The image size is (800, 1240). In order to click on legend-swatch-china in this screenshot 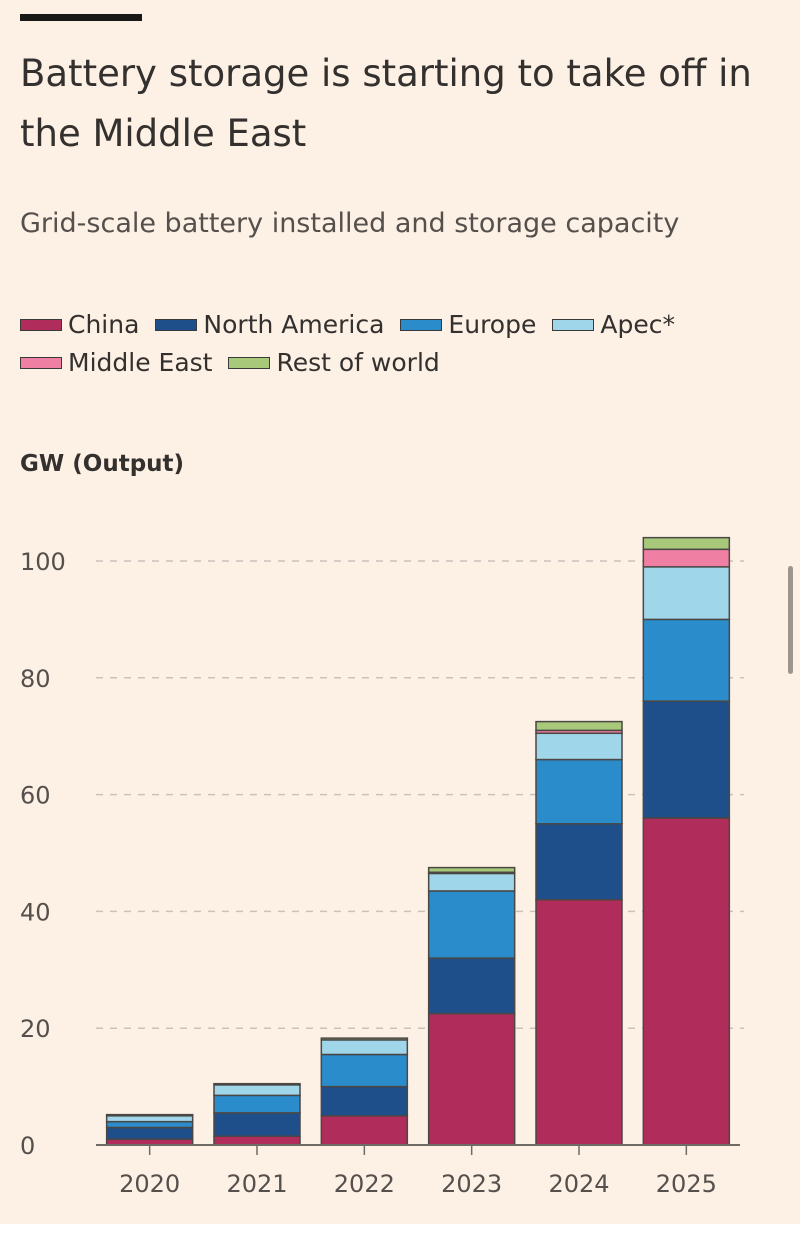, I will do `click(41, 325)`.